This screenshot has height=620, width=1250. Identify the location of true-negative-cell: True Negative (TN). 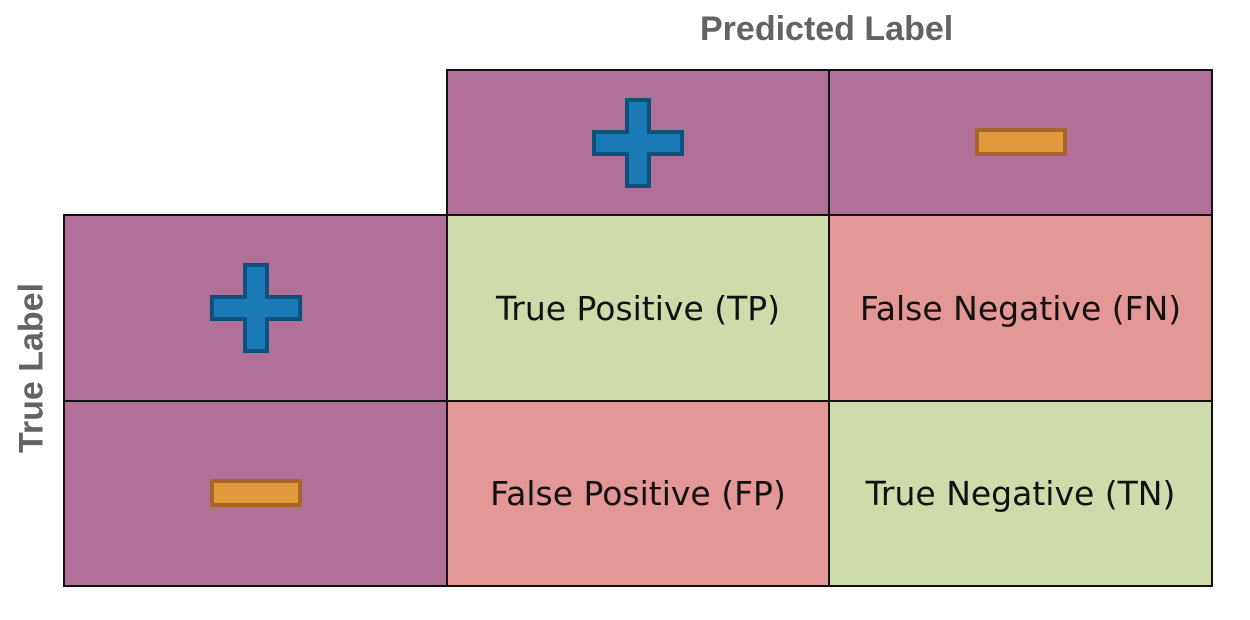
(1020, 493).